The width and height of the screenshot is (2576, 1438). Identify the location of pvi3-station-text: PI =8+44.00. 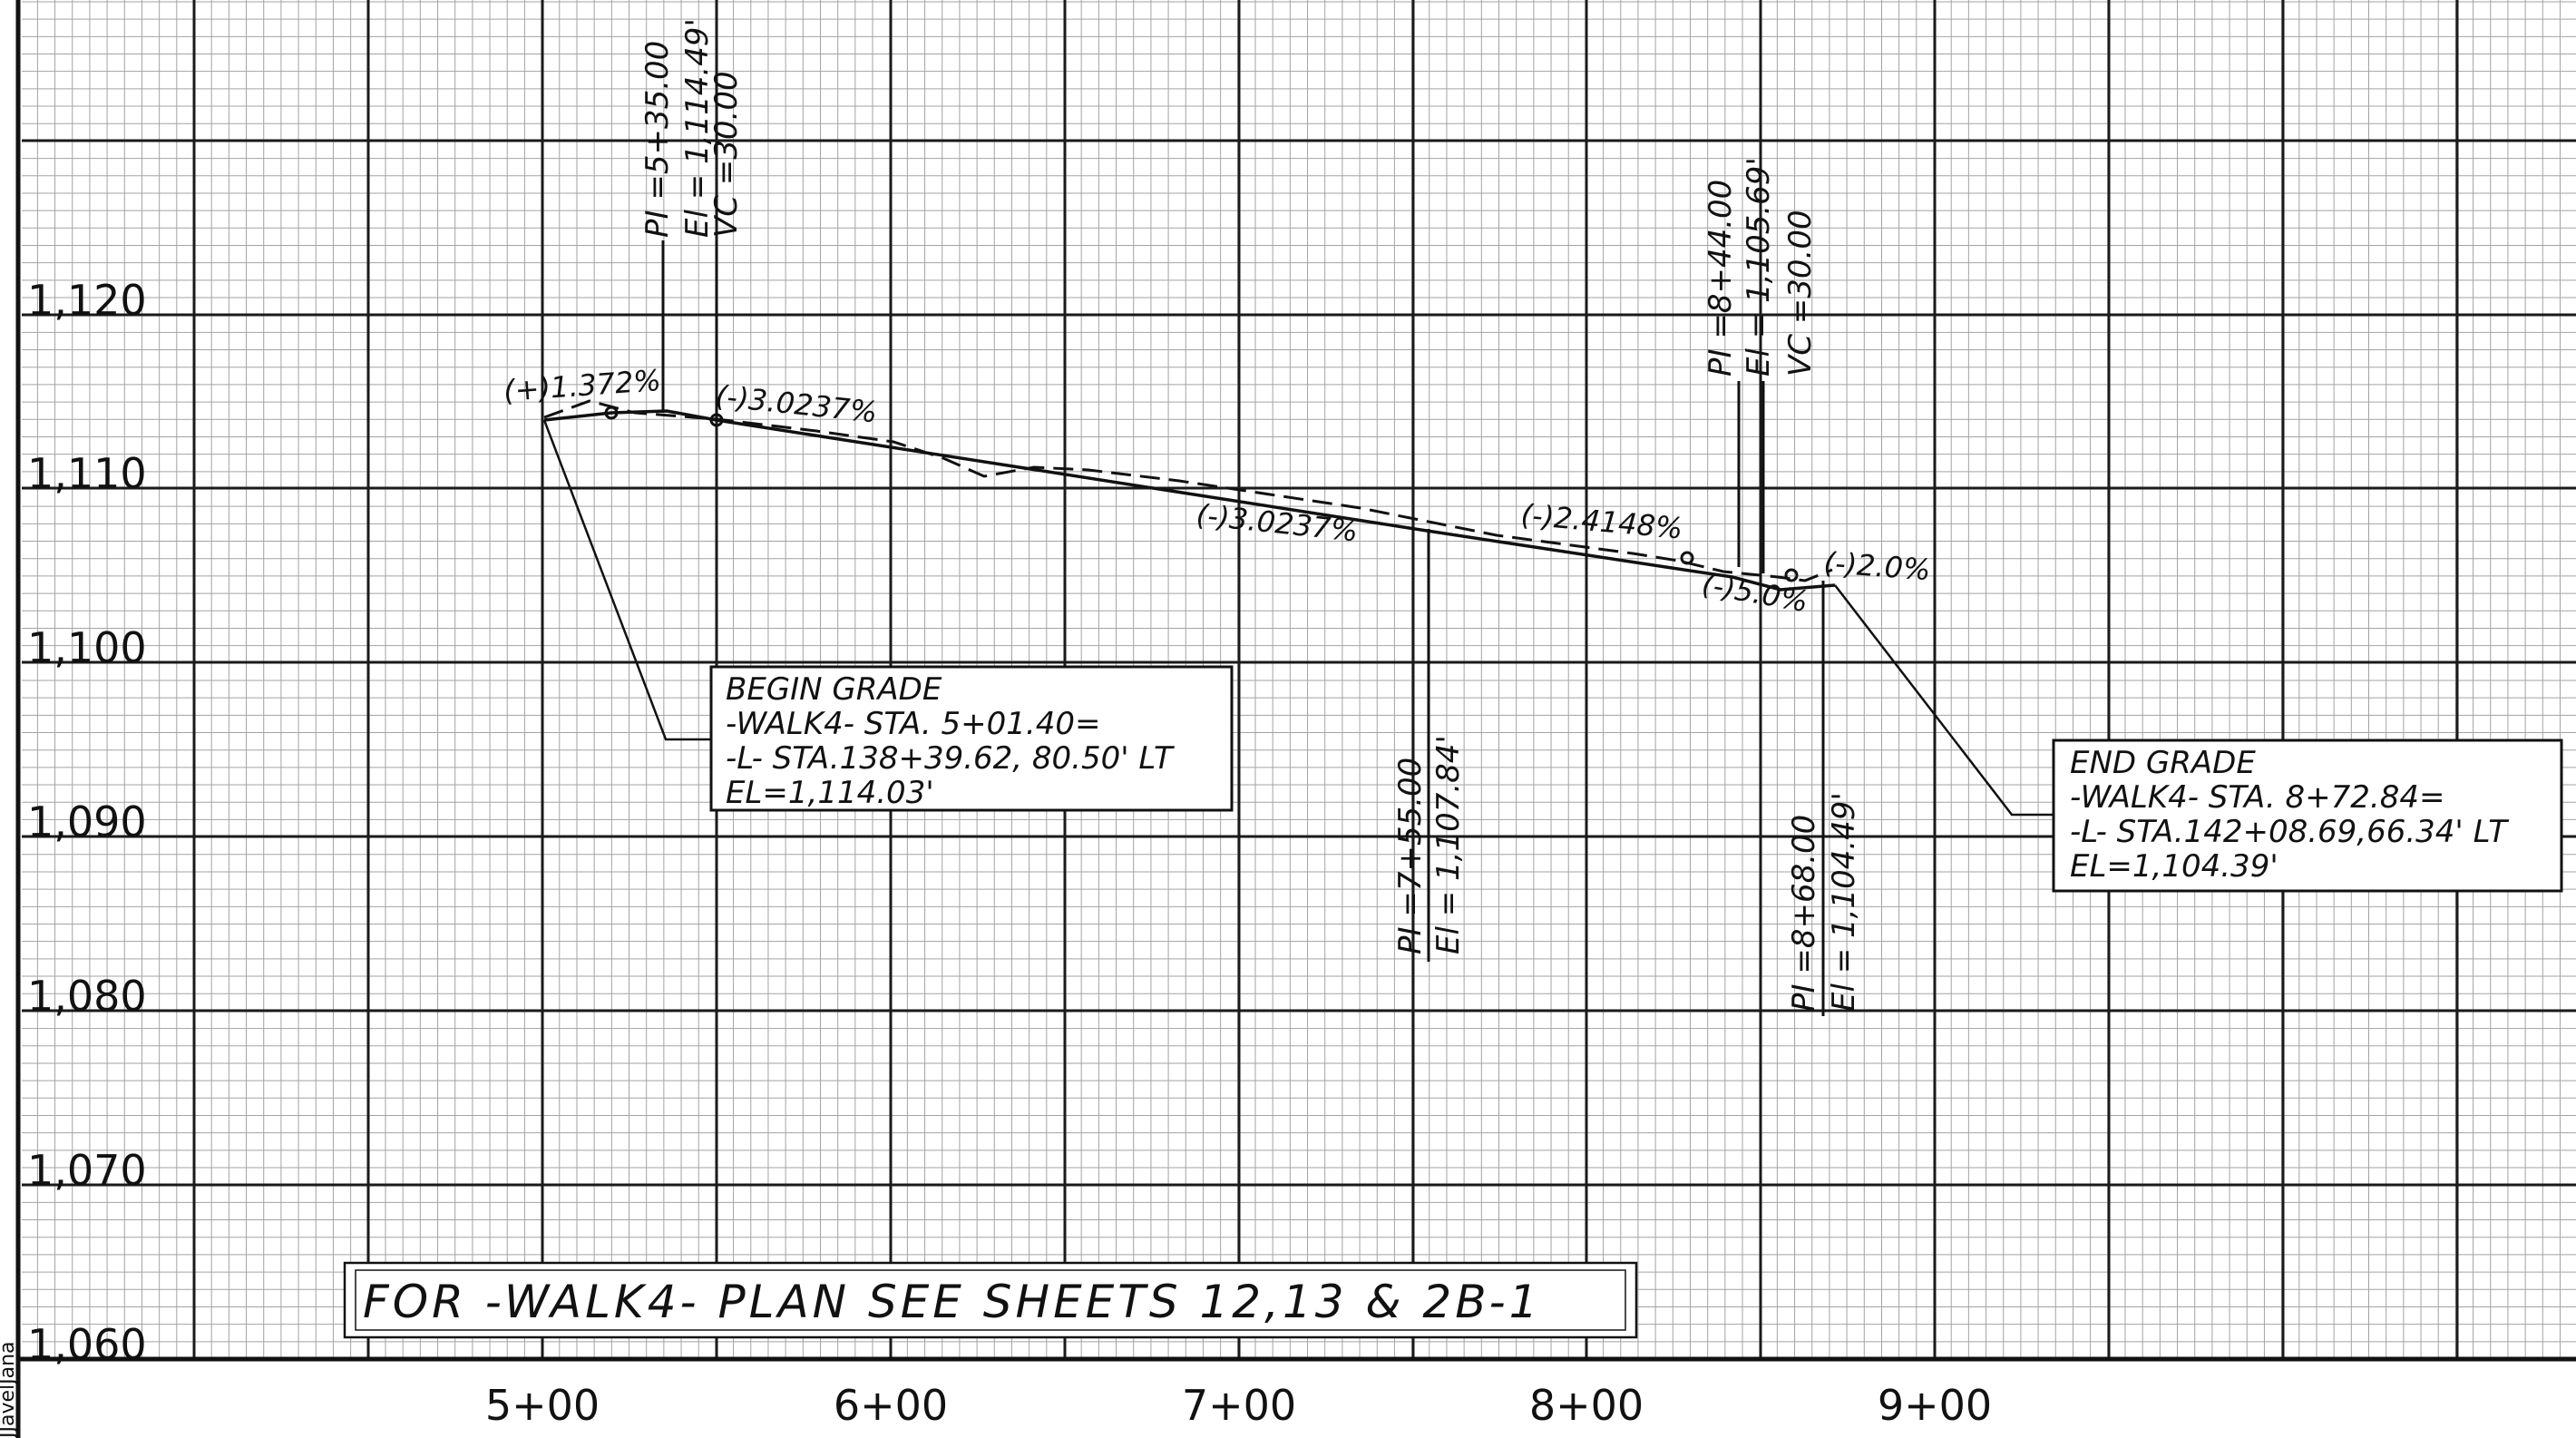
(1721, 278).